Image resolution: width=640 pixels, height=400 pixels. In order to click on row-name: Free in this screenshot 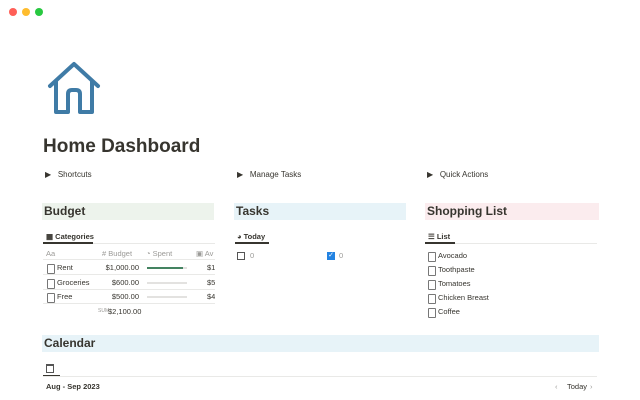, I will do `click(65, 296)`.